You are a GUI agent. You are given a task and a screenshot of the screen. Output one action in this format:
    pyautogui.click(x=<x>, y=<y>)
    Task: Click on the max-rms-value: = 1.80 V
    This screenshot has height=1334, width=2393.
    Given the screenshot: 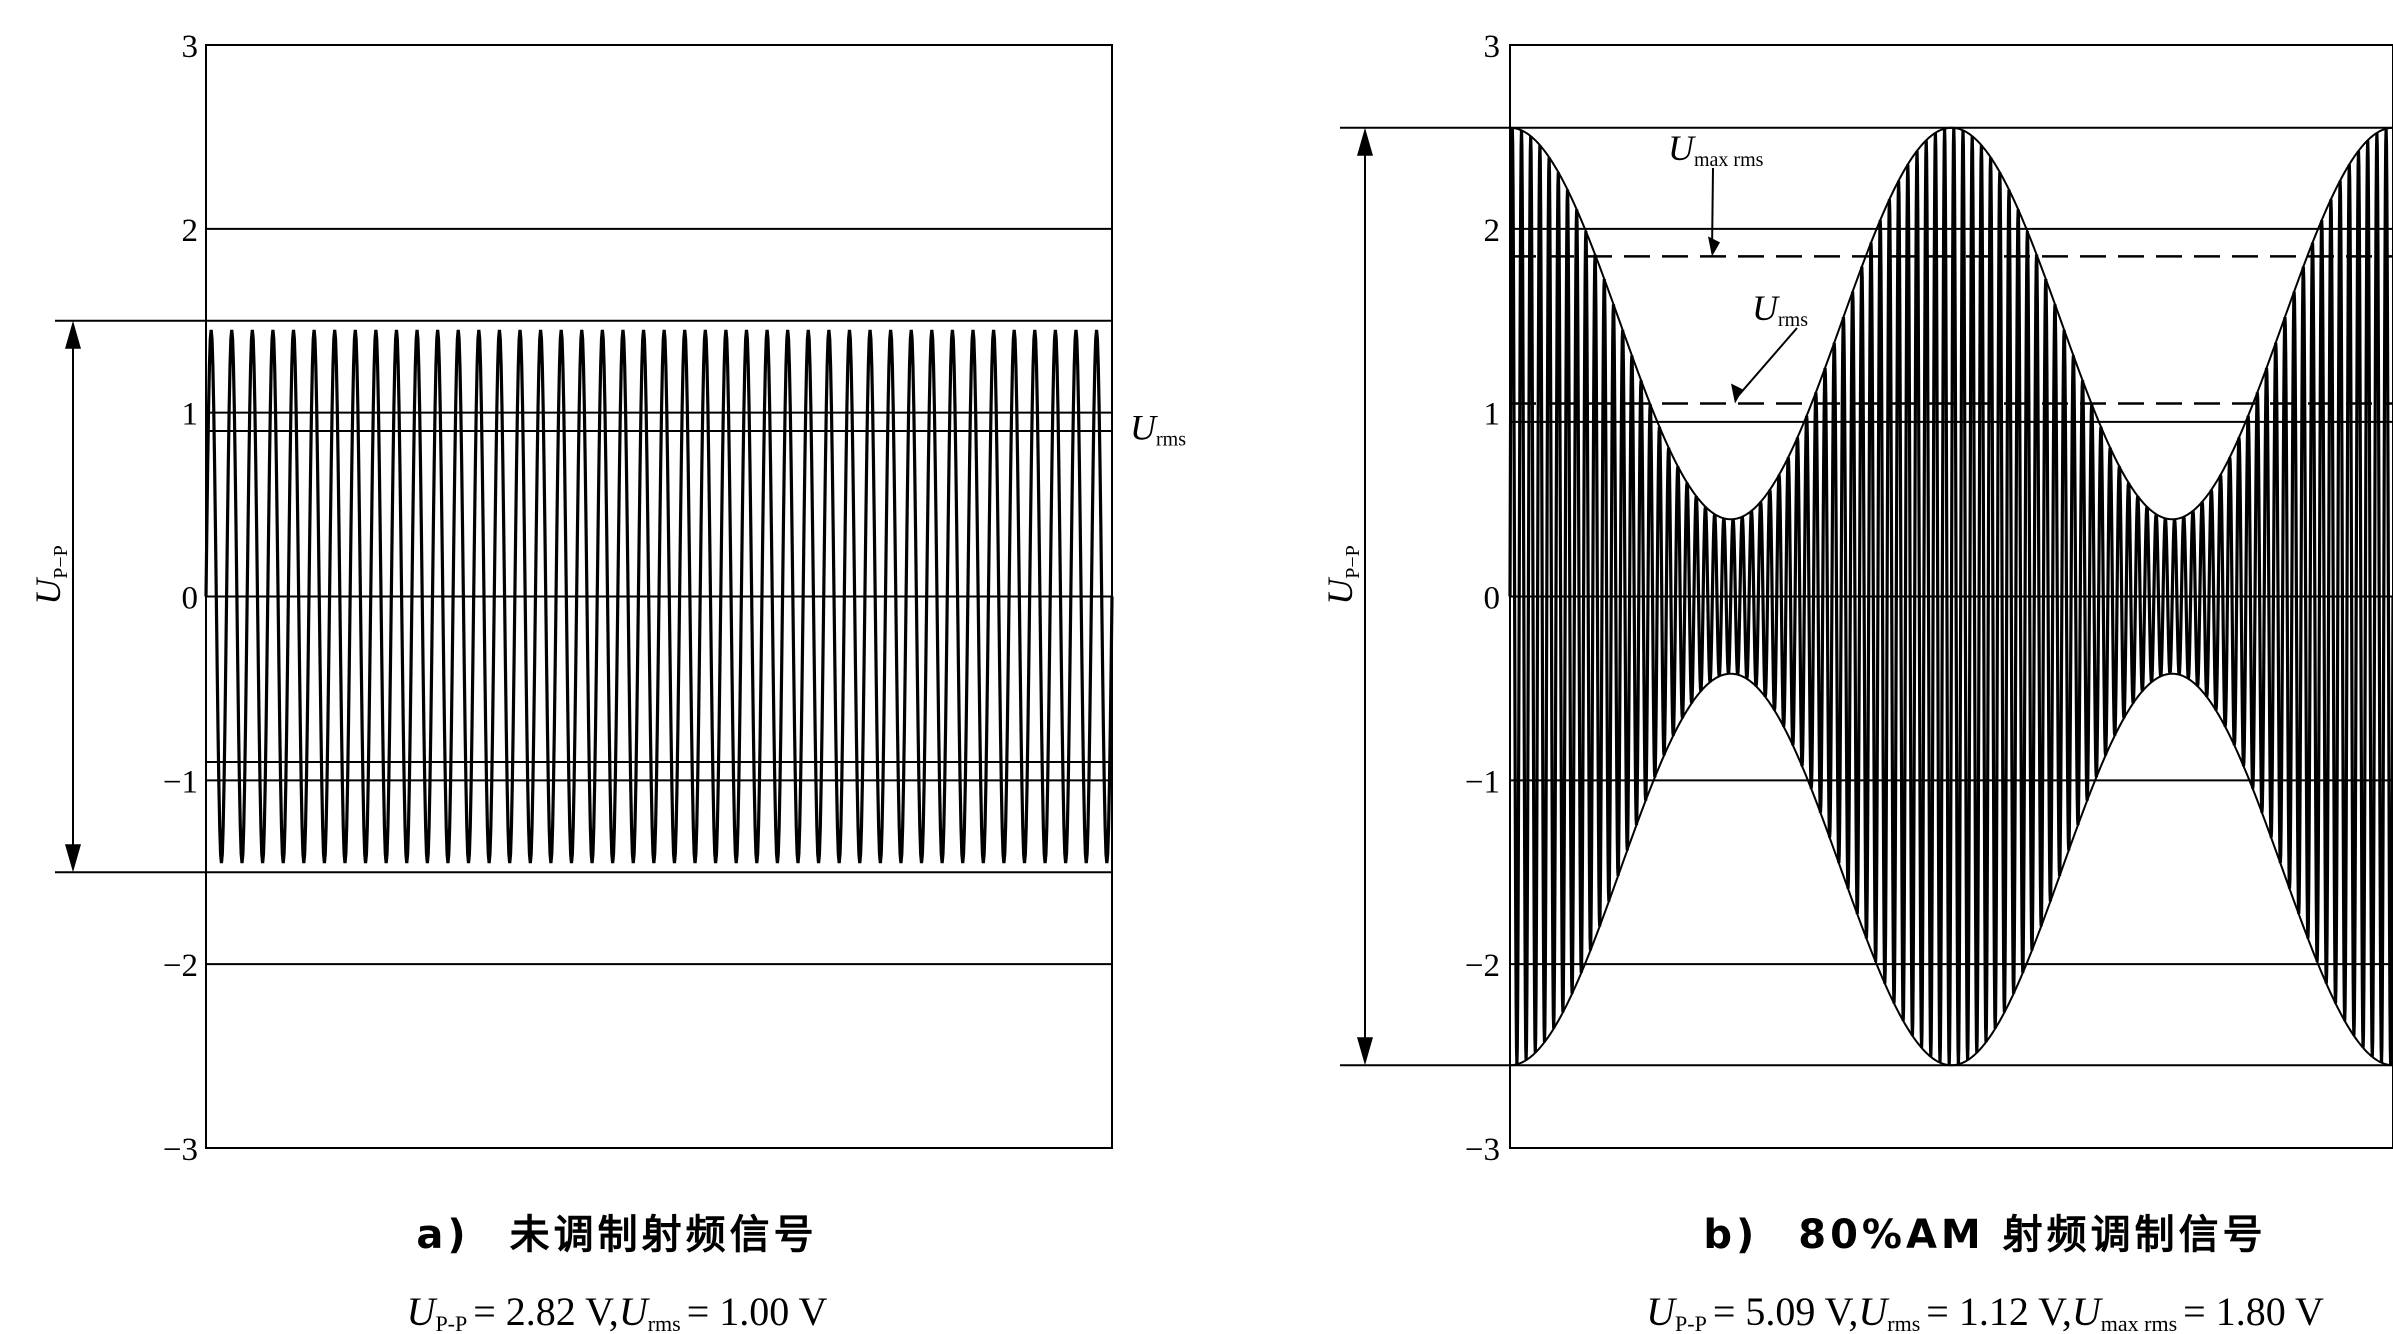 What is the action you would take?
    pyautogui.click(x=2253, y=1311)
    